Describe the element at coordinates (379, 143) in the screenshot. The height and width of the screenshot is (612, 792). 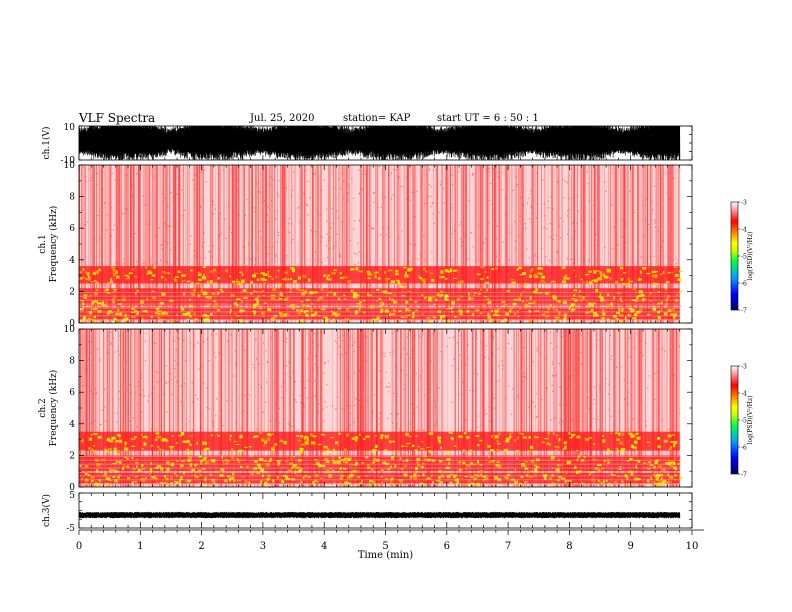
I see `ch1-waveform-trace` at that location.